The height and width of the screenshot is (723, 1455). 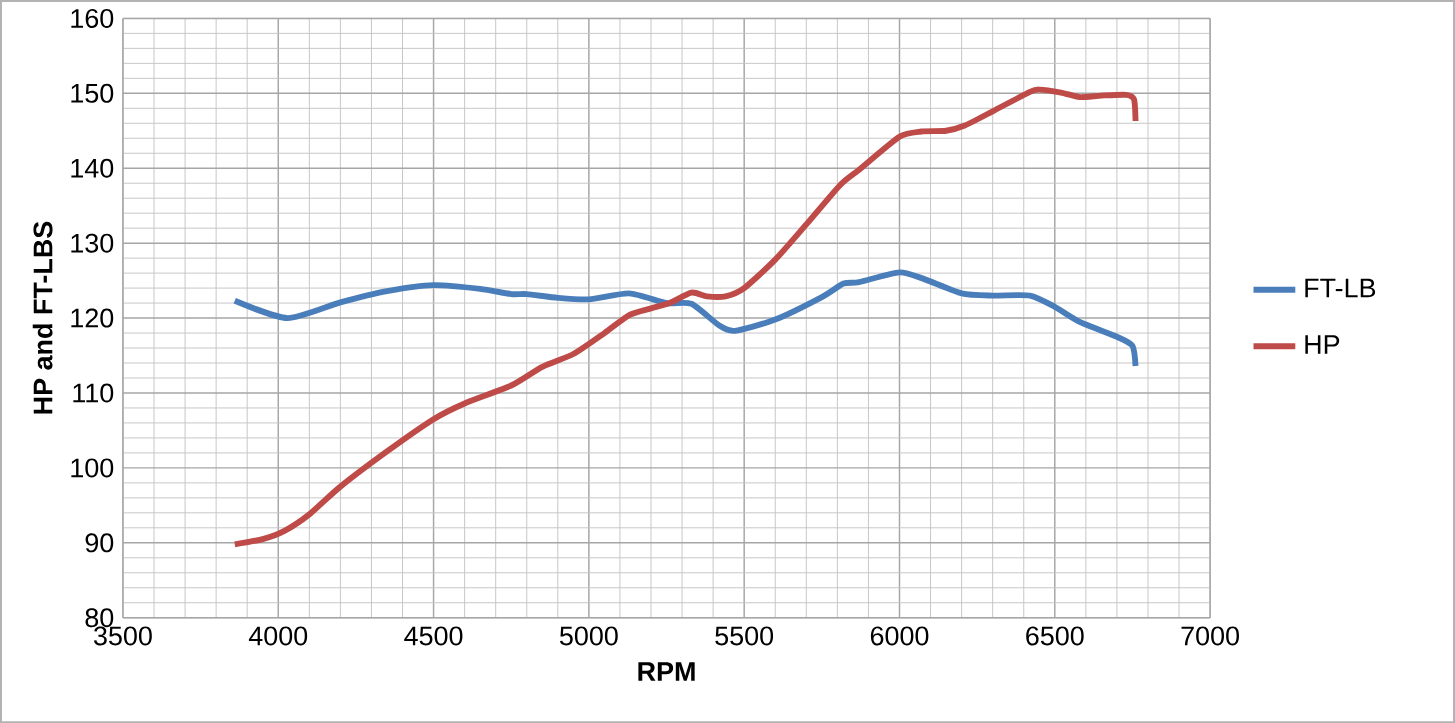 What do you see at coordinates (744, 636) in the screenshot?
I see `x-tick-label: 5500` at bounding box center [744, 636].